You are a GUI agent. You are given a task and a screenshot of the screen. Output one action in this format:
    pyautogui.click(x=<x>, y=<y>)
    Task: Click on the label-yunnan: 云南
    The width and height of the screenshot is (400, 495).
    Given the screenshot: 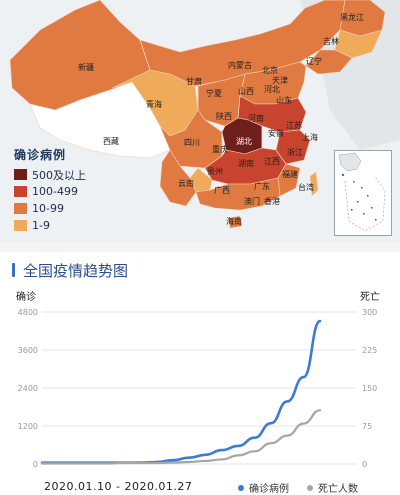 What is the action you would take?
    pyautogui.click(x=186, y=183)
    